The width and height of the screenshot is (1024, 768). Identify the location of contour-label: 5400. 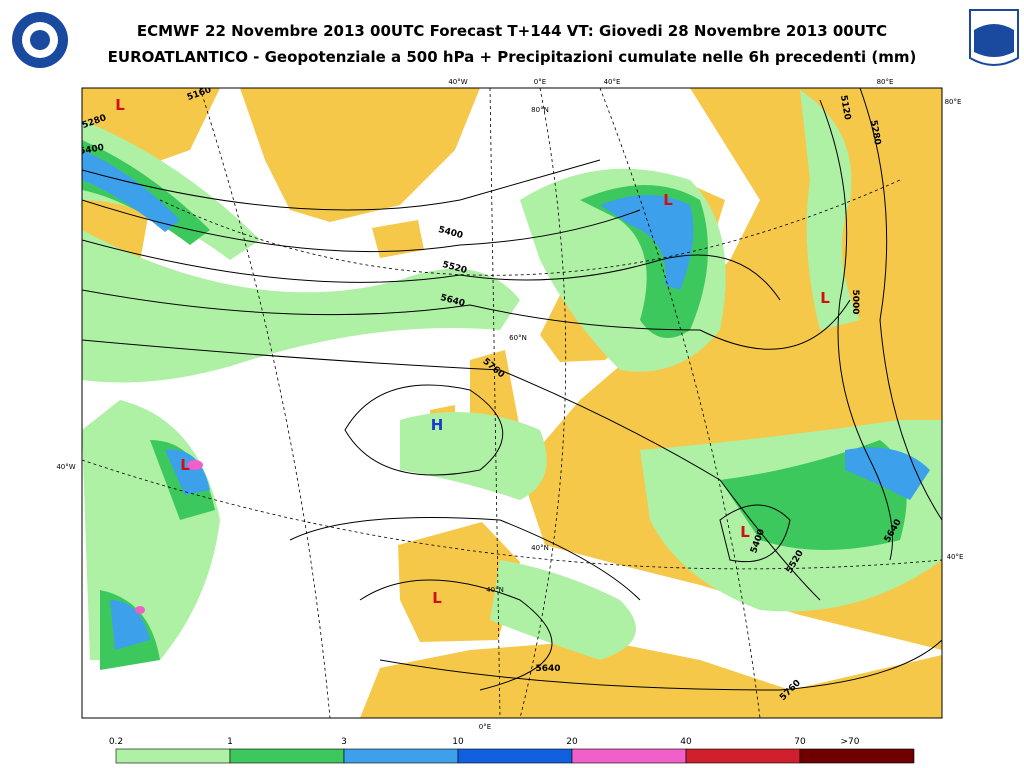
(91, 150).